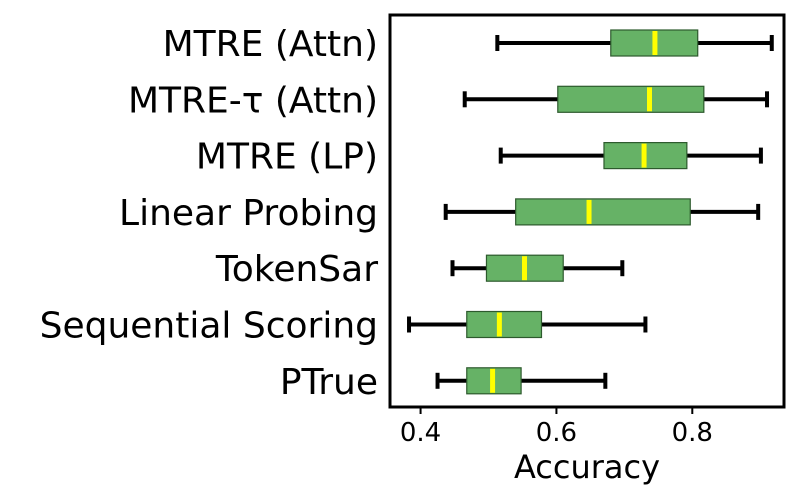  What do you see at coordinates (270, 44) in the screenshot?
I see `category-label: MTRE (Attn)` at bounding box center [270, 44].